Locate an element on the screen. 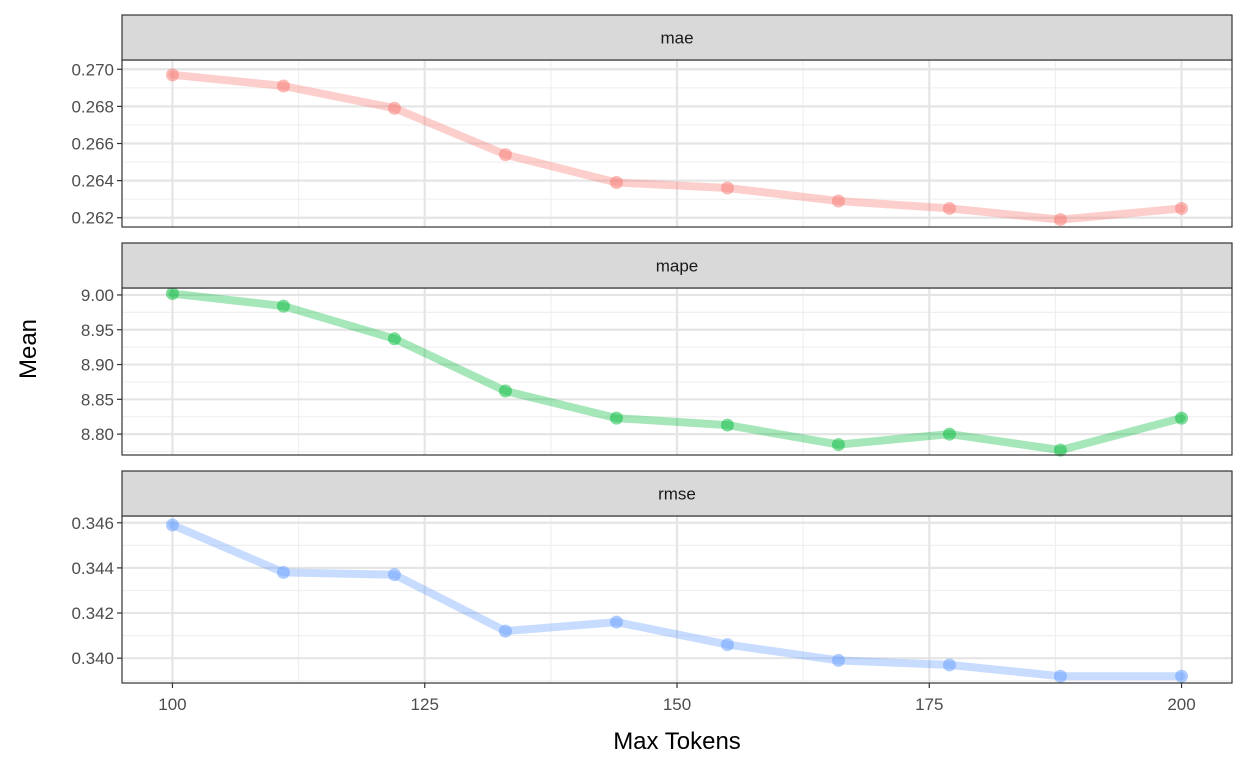  y-tick-label: 0.264 is located at coordinates (92, 181).